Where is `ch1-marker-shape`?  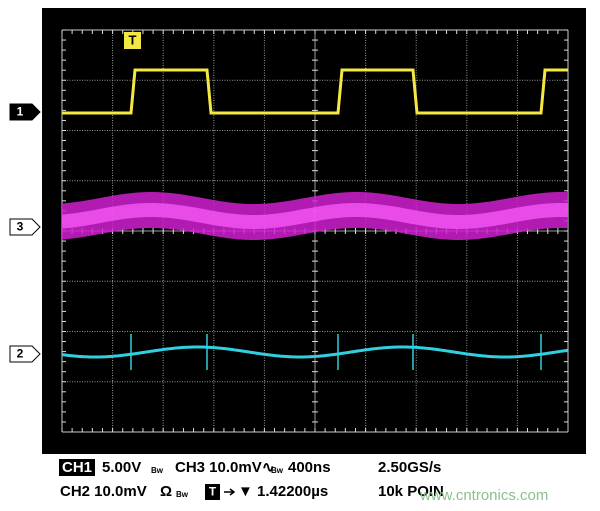
ch1-marker-shape is located at coordinates (25, 112).